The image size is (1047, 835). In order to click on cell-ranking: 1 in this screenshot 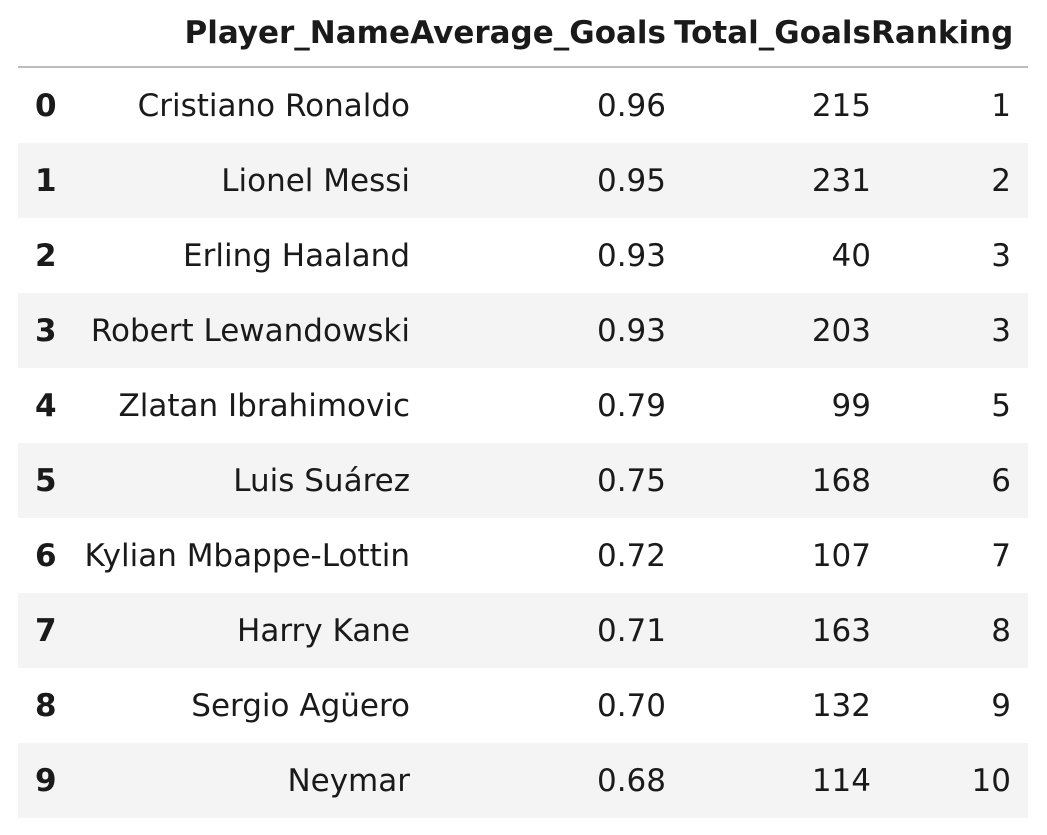, I will do `click(1001, 105)`.